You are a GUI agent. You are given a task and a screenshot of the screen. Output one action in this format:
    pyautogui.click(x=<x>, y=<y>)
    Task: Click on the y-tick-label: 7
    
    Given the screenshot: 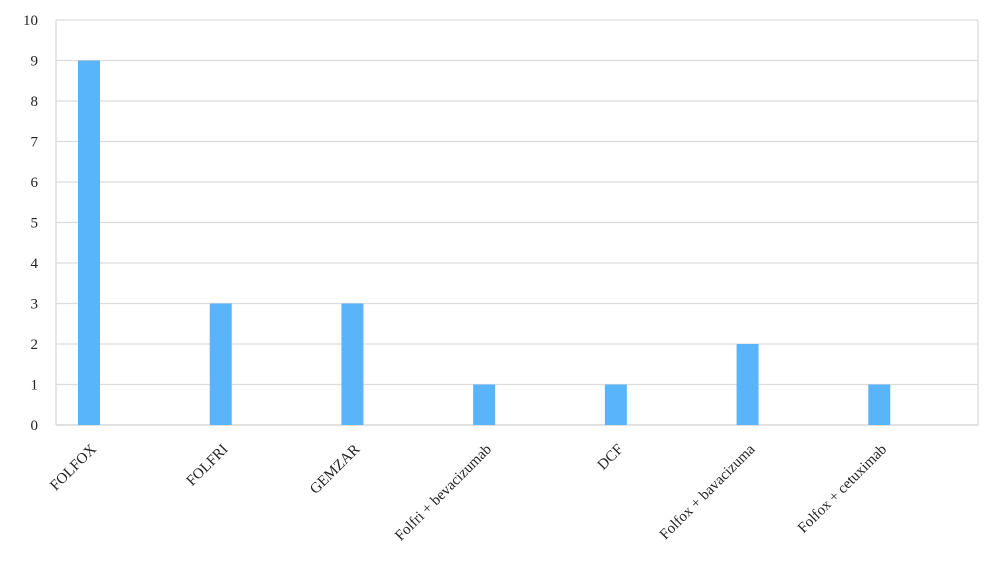 What is the action you would take?
    pyautogui.click(x=35, y=143)
    